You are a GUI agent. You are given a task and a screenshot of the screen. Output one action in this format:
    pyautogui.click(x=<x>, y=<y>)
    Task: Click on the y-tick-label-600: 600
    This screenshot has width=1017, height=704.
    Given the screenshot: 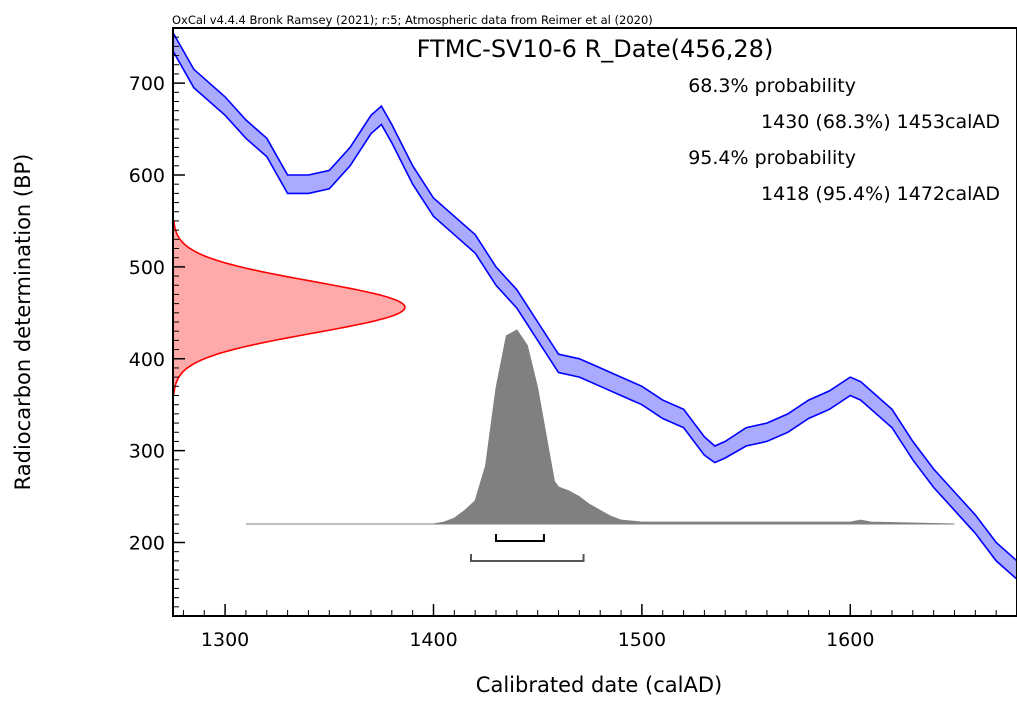 What is the action you would take?
    pyautogui.click(x=147, y=176)
    